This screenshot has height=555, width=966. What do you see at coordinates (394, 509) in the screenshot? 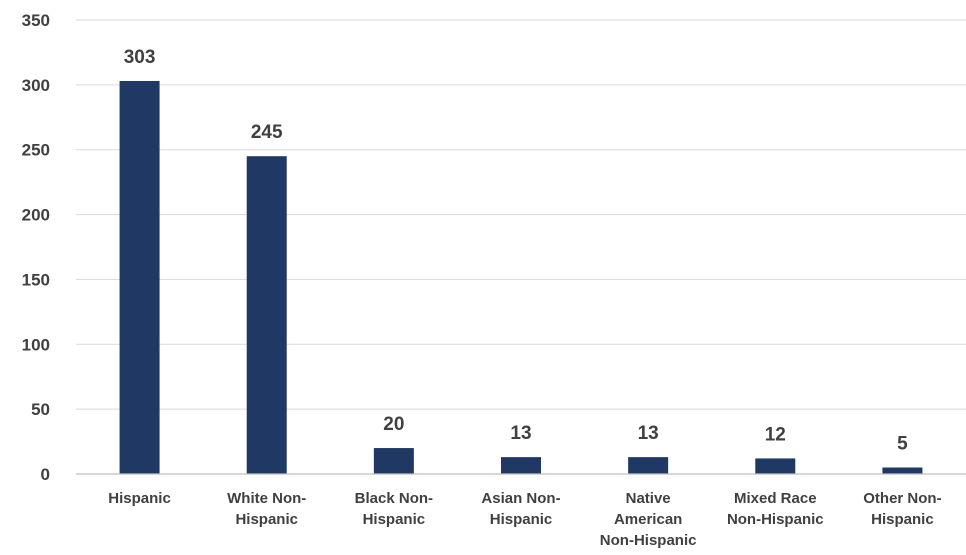
I see `x-tick-label: Black Non- Hispanic` at bounding box center [394, 509].